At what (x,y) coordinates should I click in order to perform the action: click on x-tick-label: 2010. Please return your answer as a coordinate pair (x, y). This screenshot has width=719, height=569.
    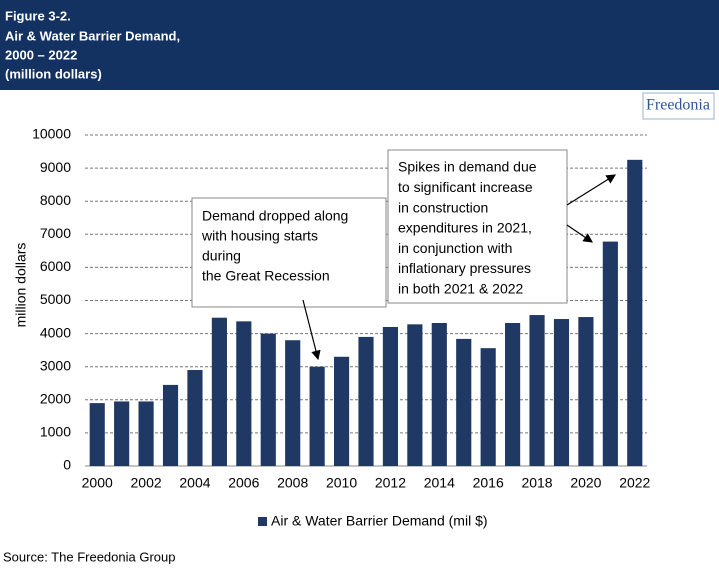
    Looking at the image, I should click on (341, 483).